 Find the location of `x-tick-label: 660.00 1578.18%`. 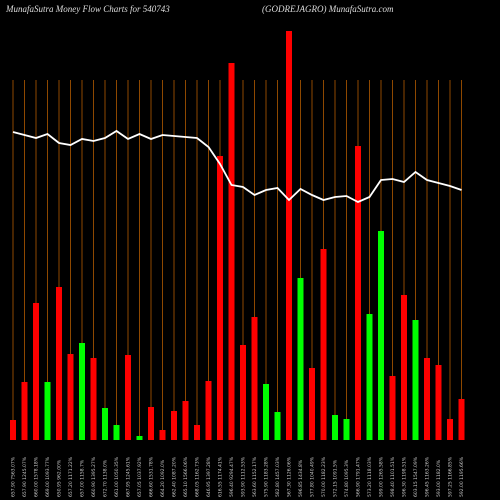

x-tick-label: 660.00 1578.18% is located at coordinates (37, 476).